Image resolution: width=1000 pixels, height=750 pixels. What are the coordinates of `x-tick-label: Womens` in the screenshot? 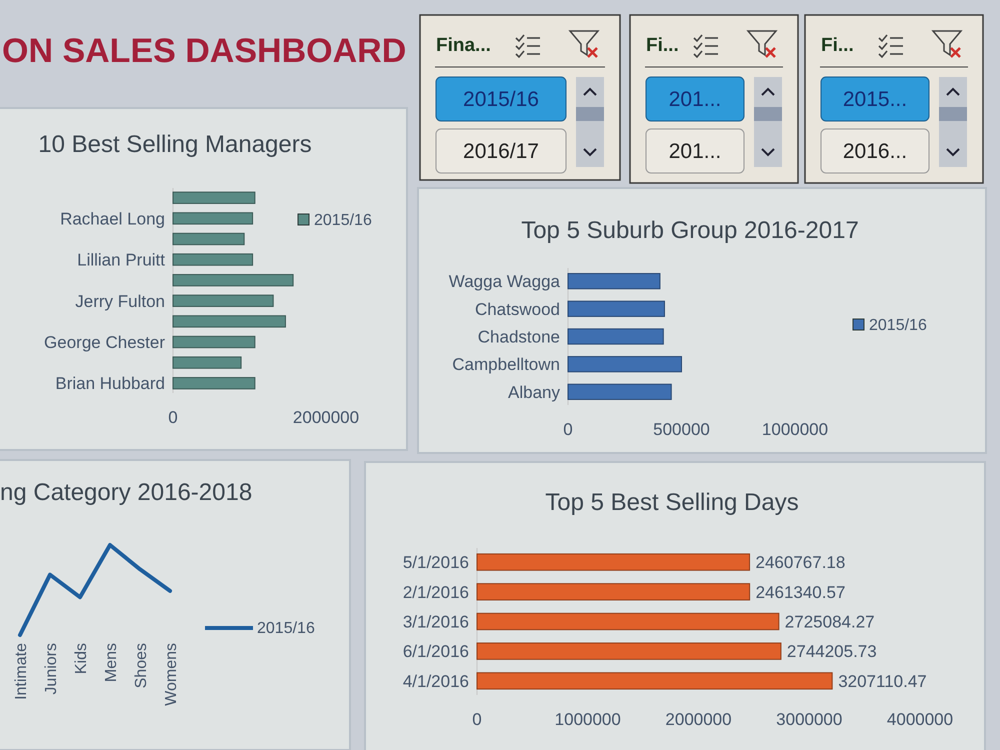 It's located at (171, 674).